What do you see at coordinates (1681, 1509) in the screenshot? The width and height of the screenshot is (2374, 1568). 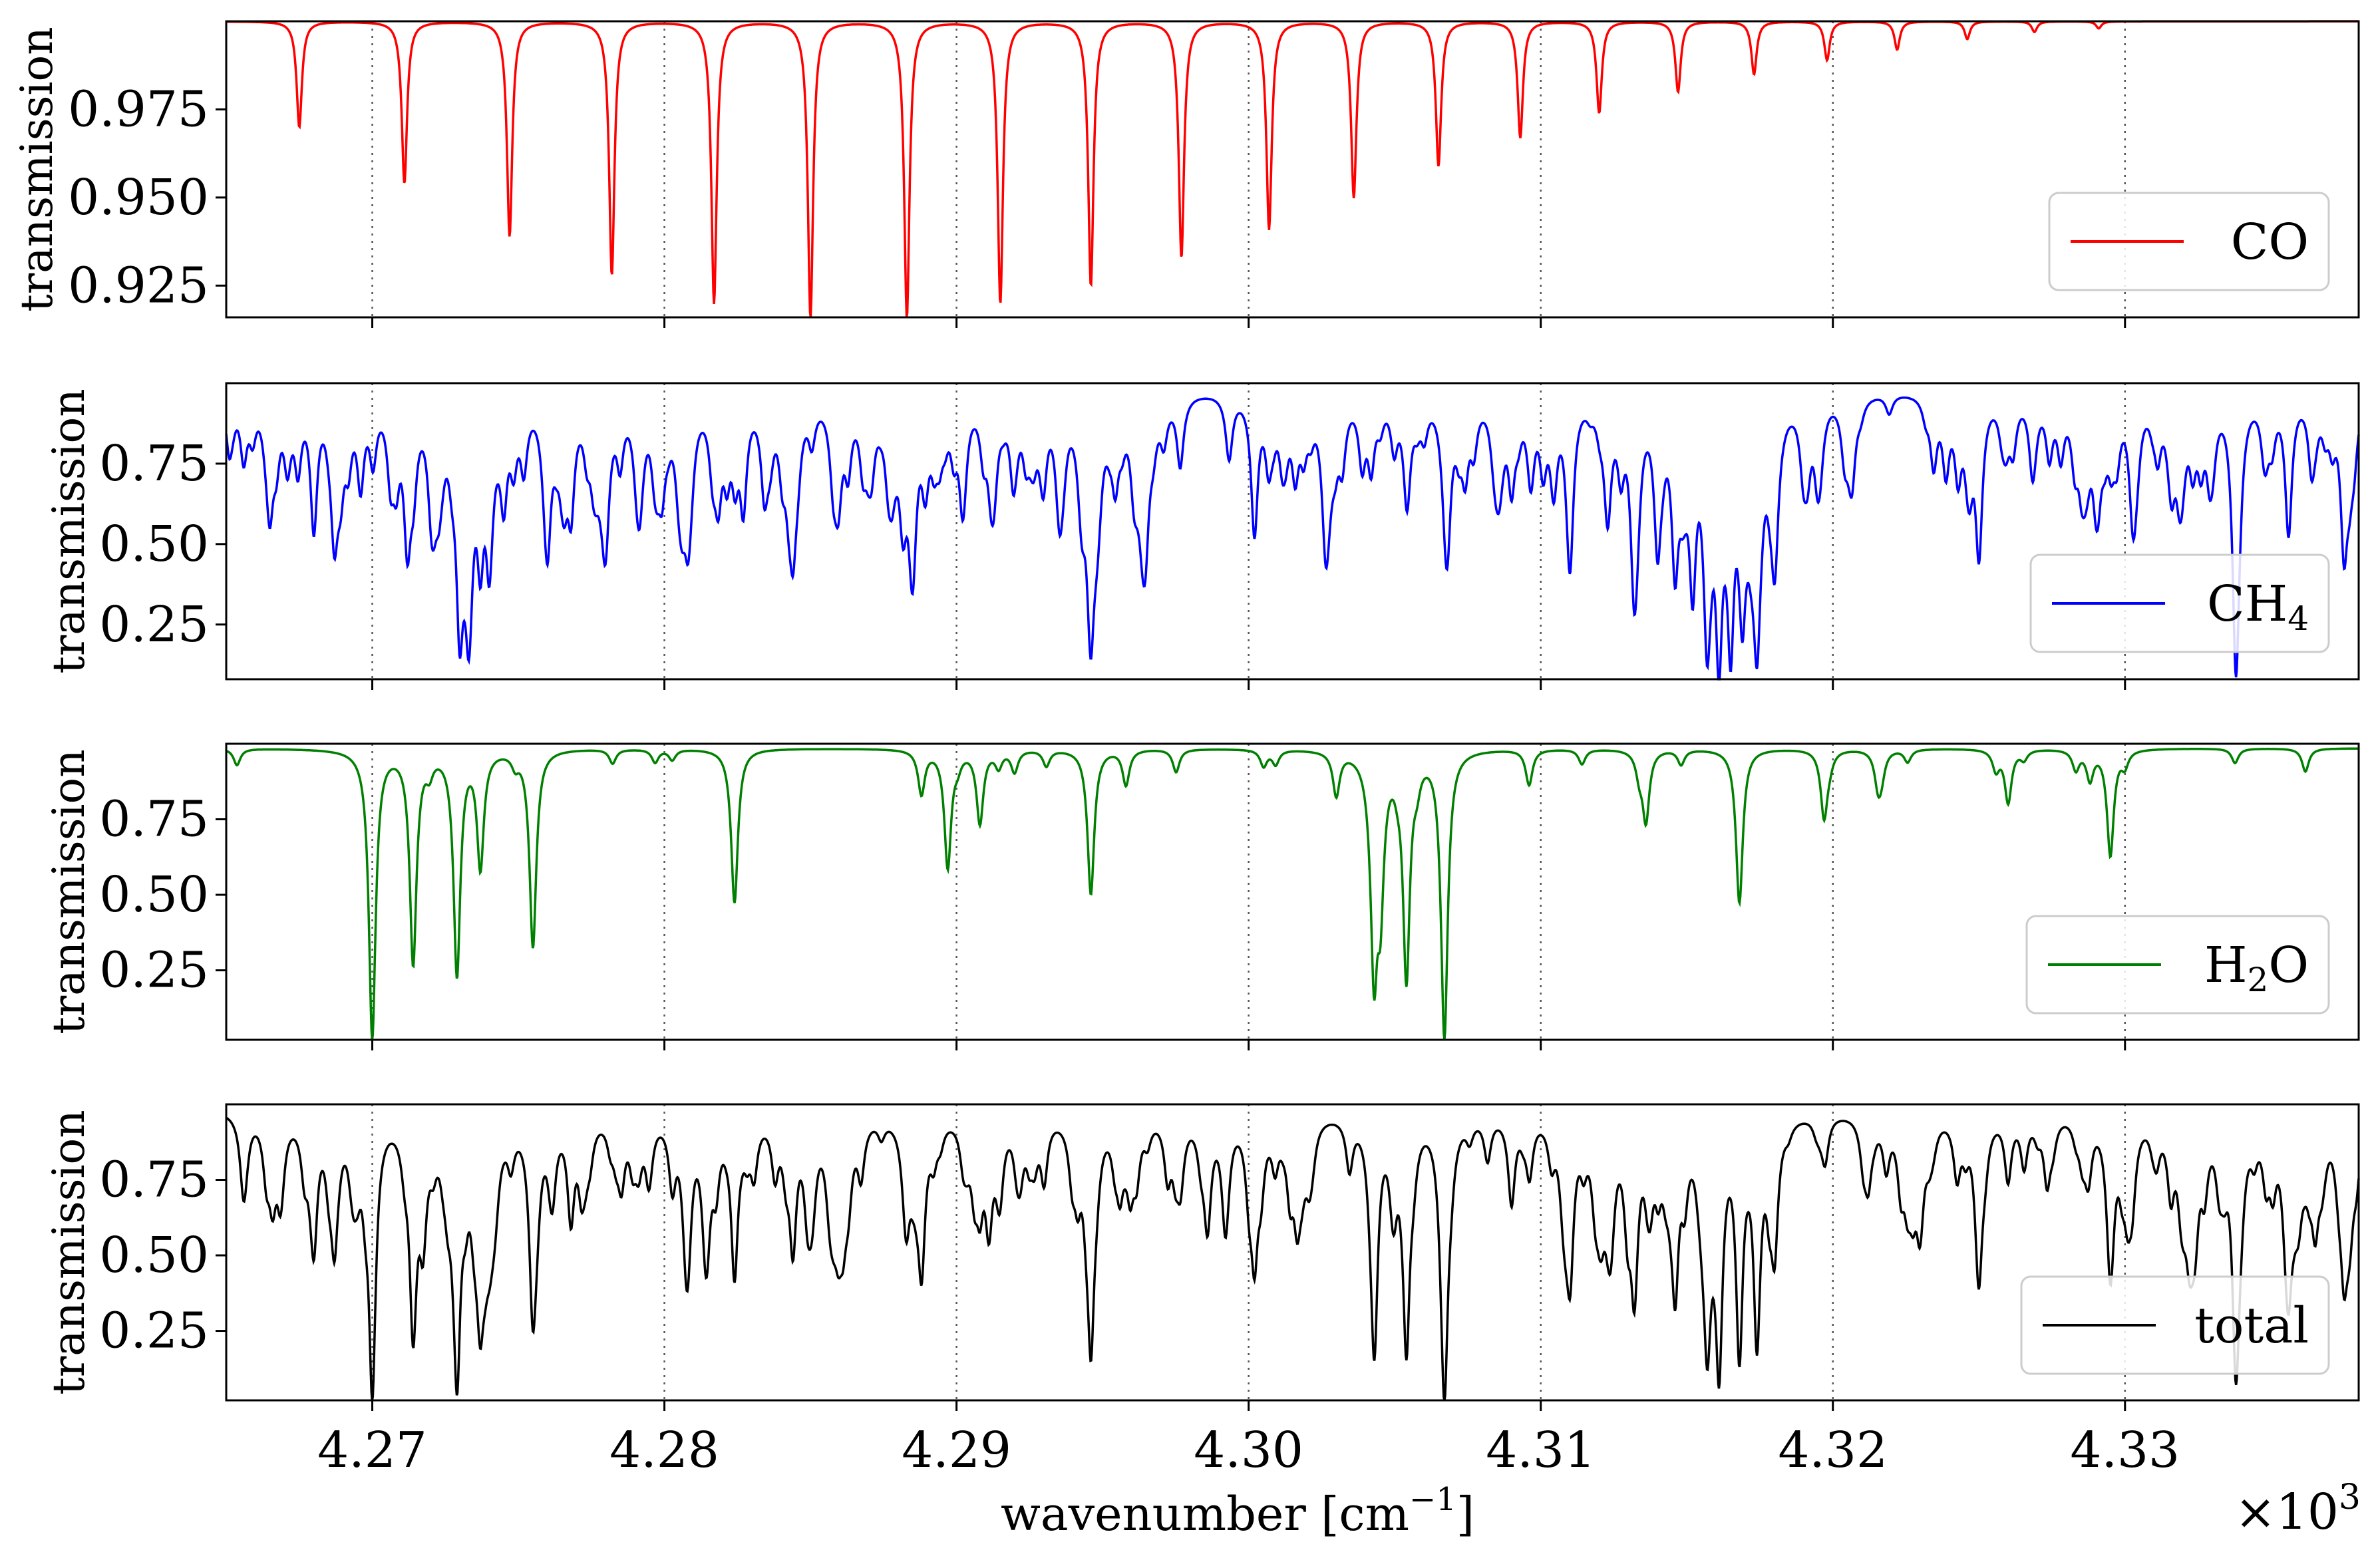 I see `shared-x-axis: wavenumber [cm−1] ×10³` at bounding box center [1681, 1509].